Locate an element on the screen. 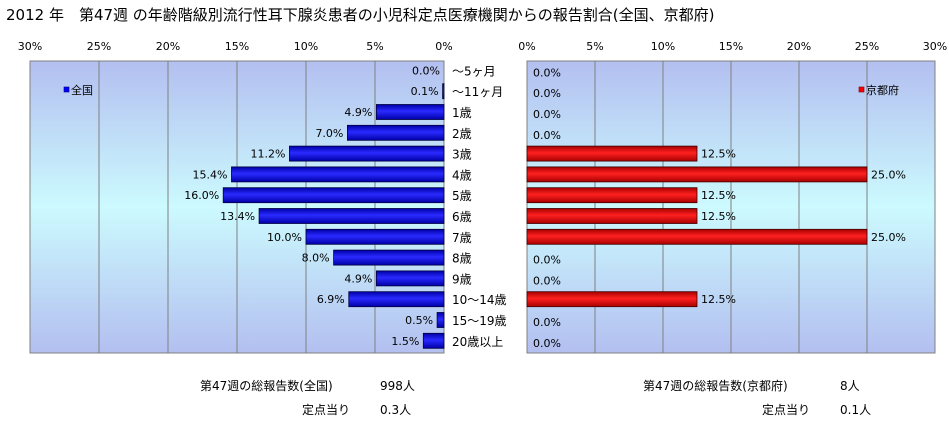  national-total-value: 998人 is located at coordinates (397, 386).